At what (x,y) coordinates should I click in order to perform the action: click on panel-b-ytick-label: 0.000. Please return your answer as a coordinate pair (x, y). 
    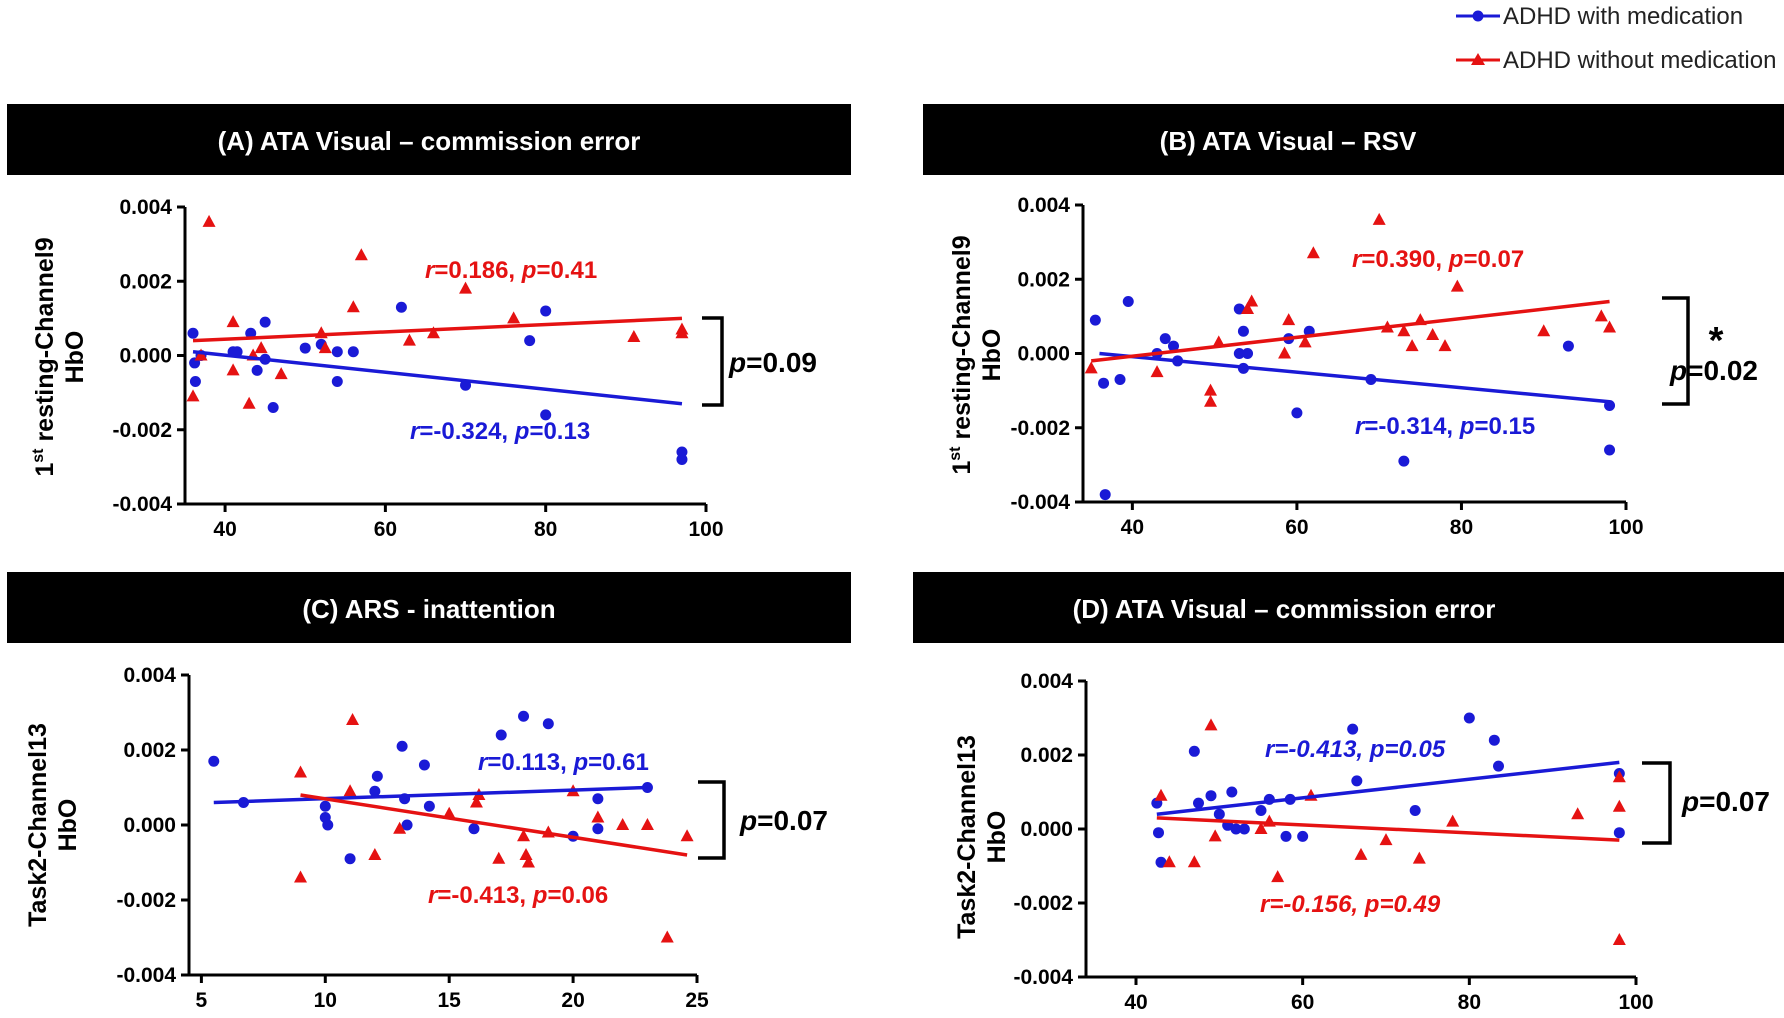
    Looking at the image, I should click on (1043, 354).